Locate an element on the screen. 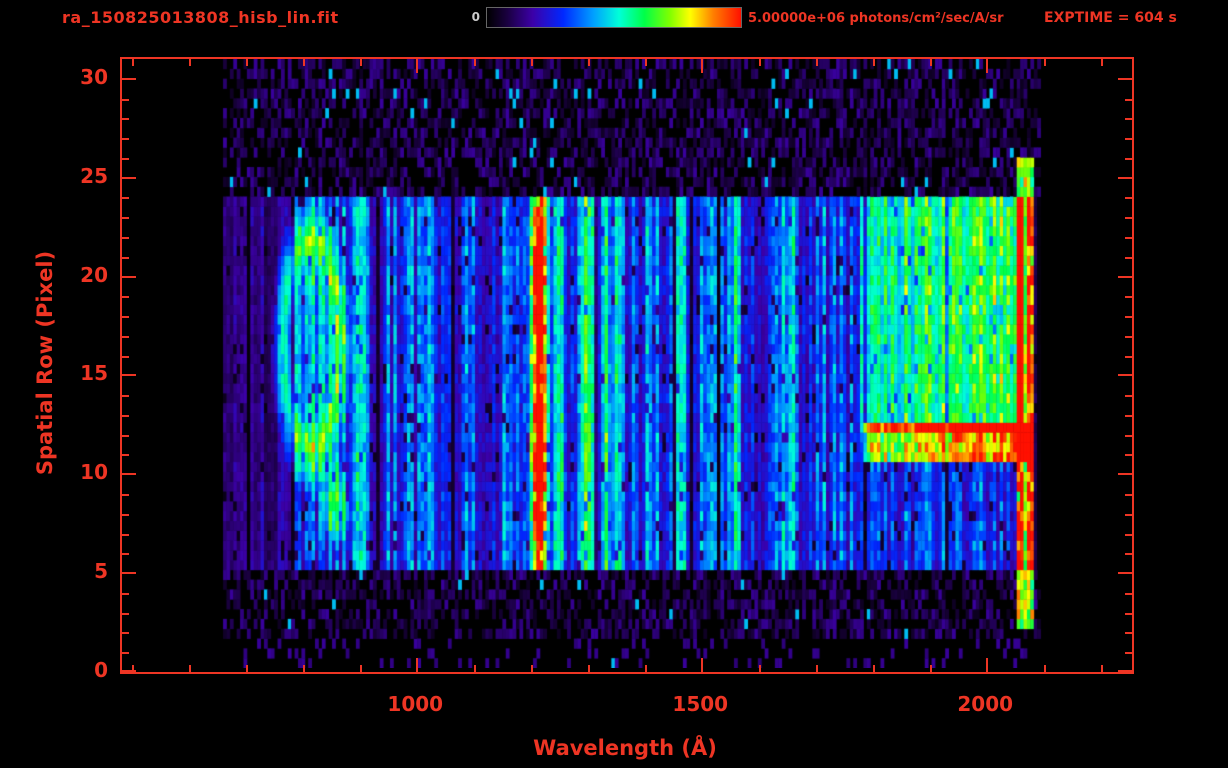 This screenshot has height=768, width=1228. y-tick-label: 25 is located at coordinates (94, 175).